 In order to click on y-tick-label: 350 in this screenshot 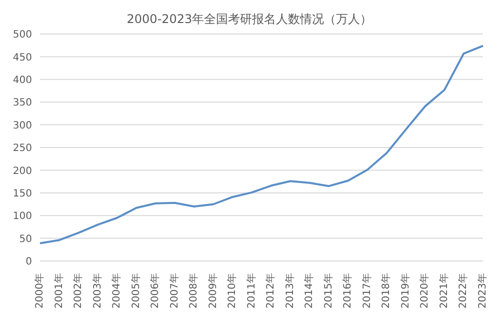, I will do `click(22, 103)`.